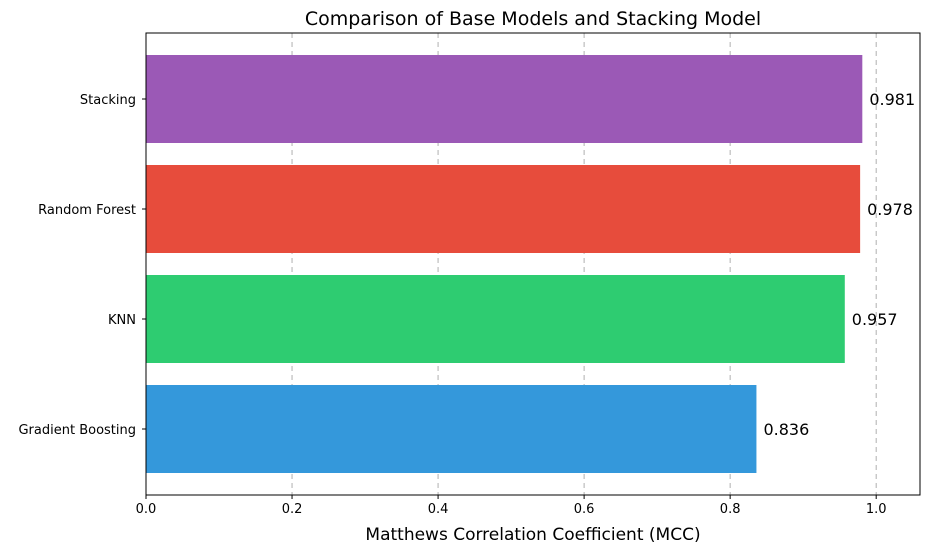 Image resolution: width=930 pixels, height=554 pixels. What do you see at coordinates (875, 319) in the screenshot?
I see `bar-value-label: 0.957` at bounding box center [875, 319].